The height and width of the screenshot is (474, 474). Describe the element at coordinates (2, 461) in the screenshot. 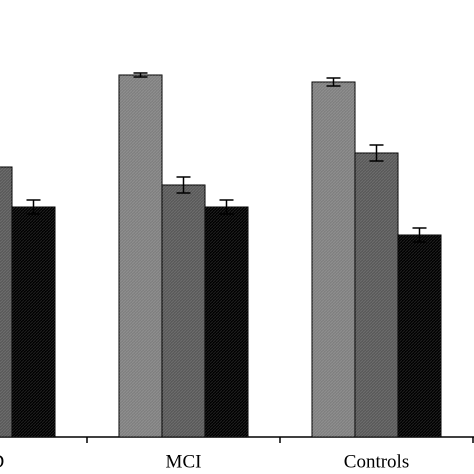

I see `x-tick-label: AD` at that location.